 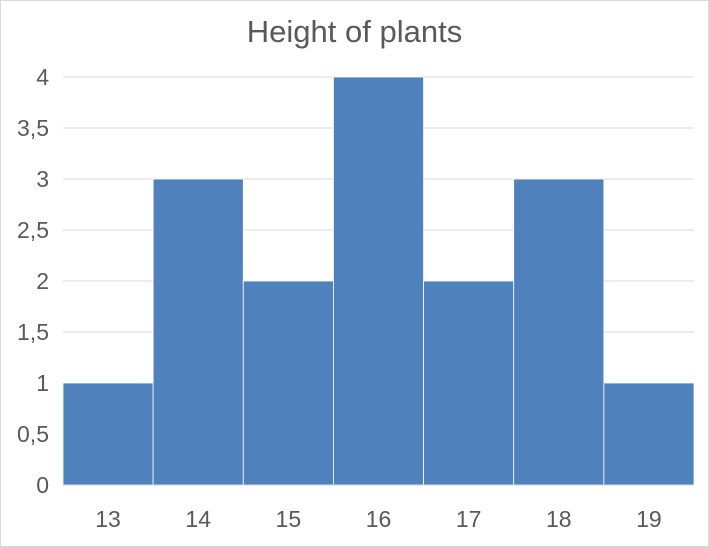 I want to click on y-tick-label: 0,5, so click(x=33, y=434).